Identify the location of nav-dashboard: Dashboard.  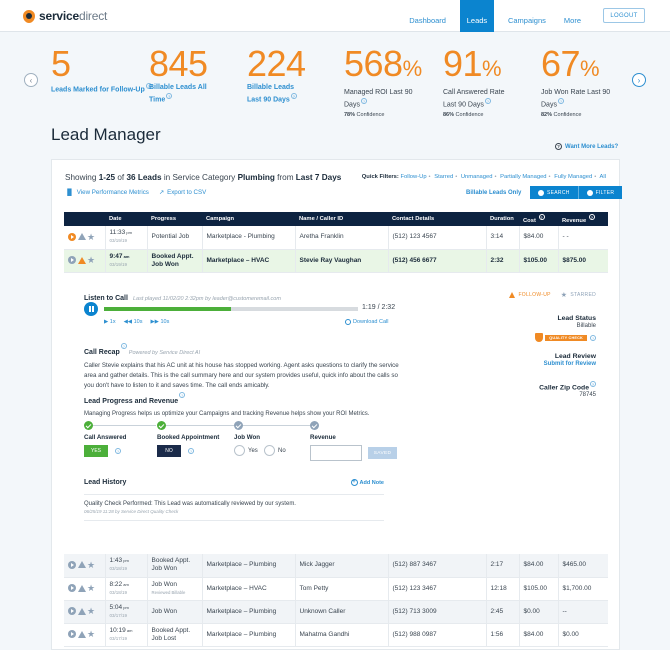
(427, 20).